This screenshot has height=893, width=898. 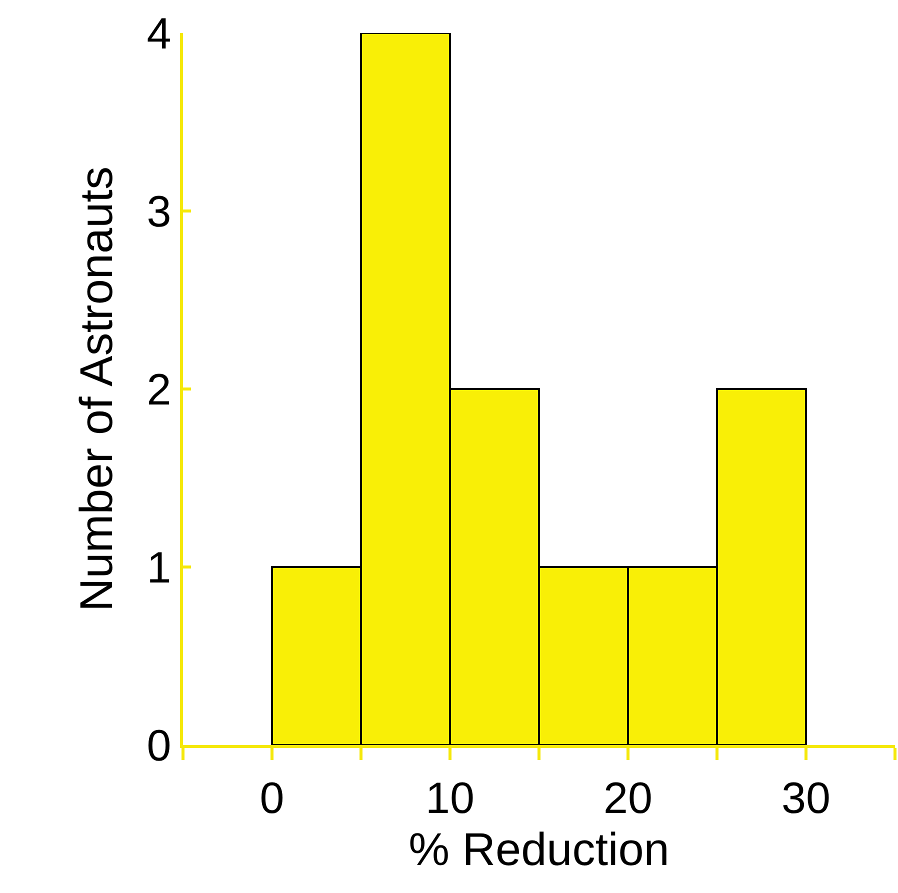 I want to click on x-axis-title: % Reduction, so click(x=539, y=848).